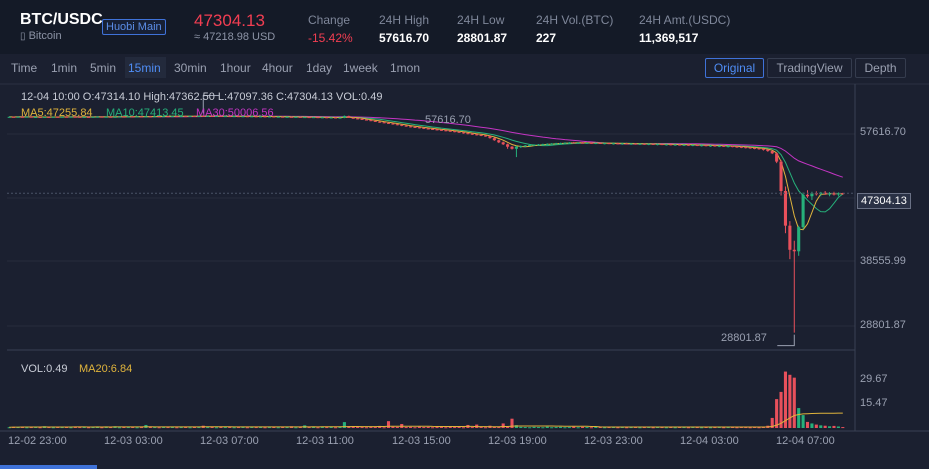  Describe the element at coordinates (134, 27) in the screenshot. I see `market-badge: Huobi Main` at that location.